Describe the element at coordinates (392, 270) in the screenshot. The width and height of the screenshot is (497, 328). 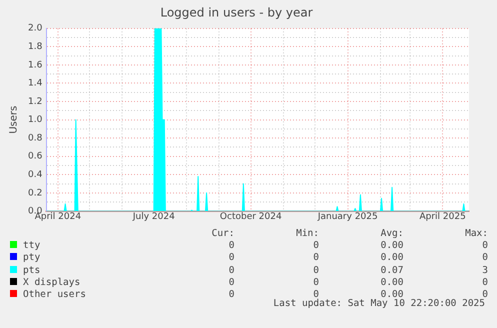
I see `text: 0.07` at that location.